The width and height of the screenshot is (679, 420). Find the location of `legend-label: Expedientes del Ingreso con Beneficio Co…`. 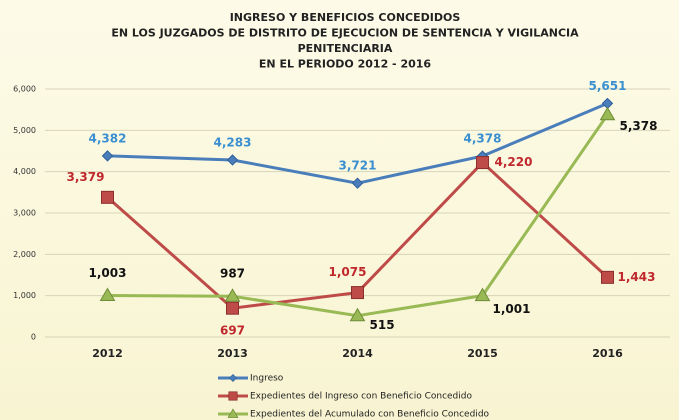

legend-label: Expedientes del Ingreso con Beneficio Co… is located at coordinates (361, 397).